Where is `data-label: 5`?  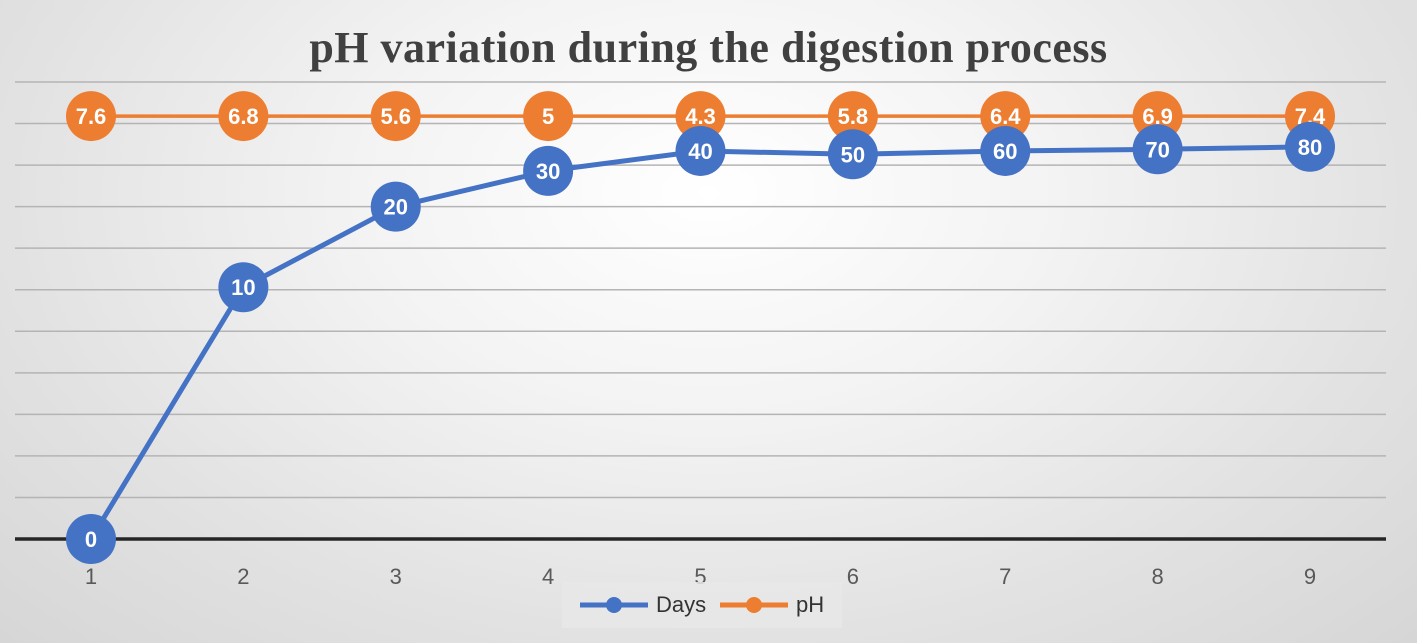 data-label: 5 is located at coordinates (548, 116).